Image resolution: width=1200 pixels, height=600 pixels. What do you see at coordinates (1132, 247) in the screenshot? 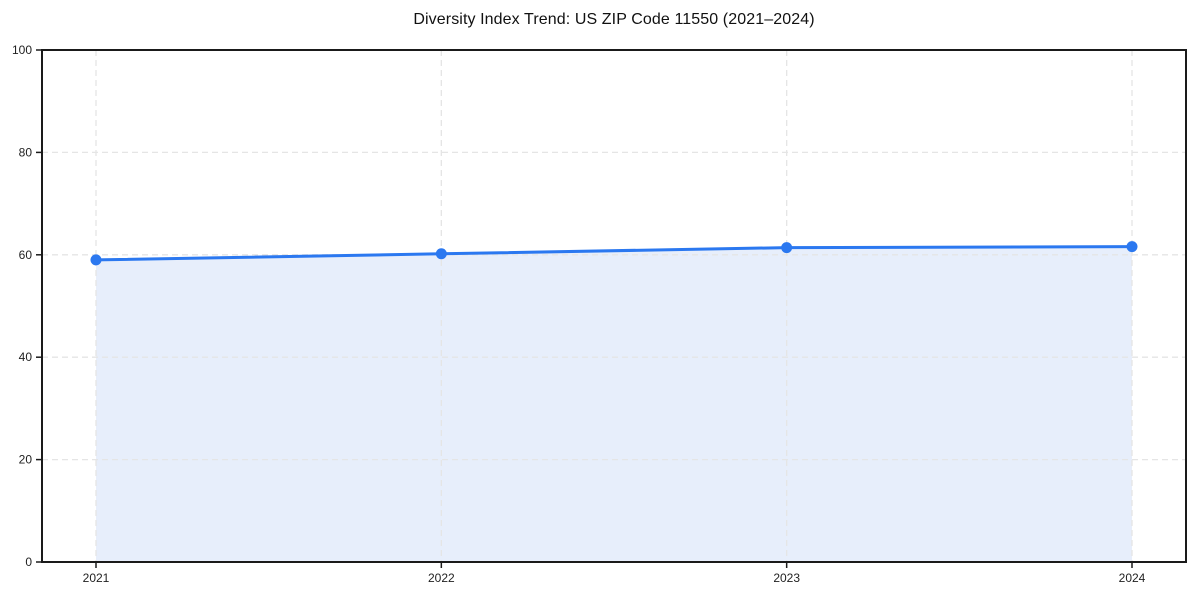
I see `data-point-2024` at bounding box center [1132, 247].